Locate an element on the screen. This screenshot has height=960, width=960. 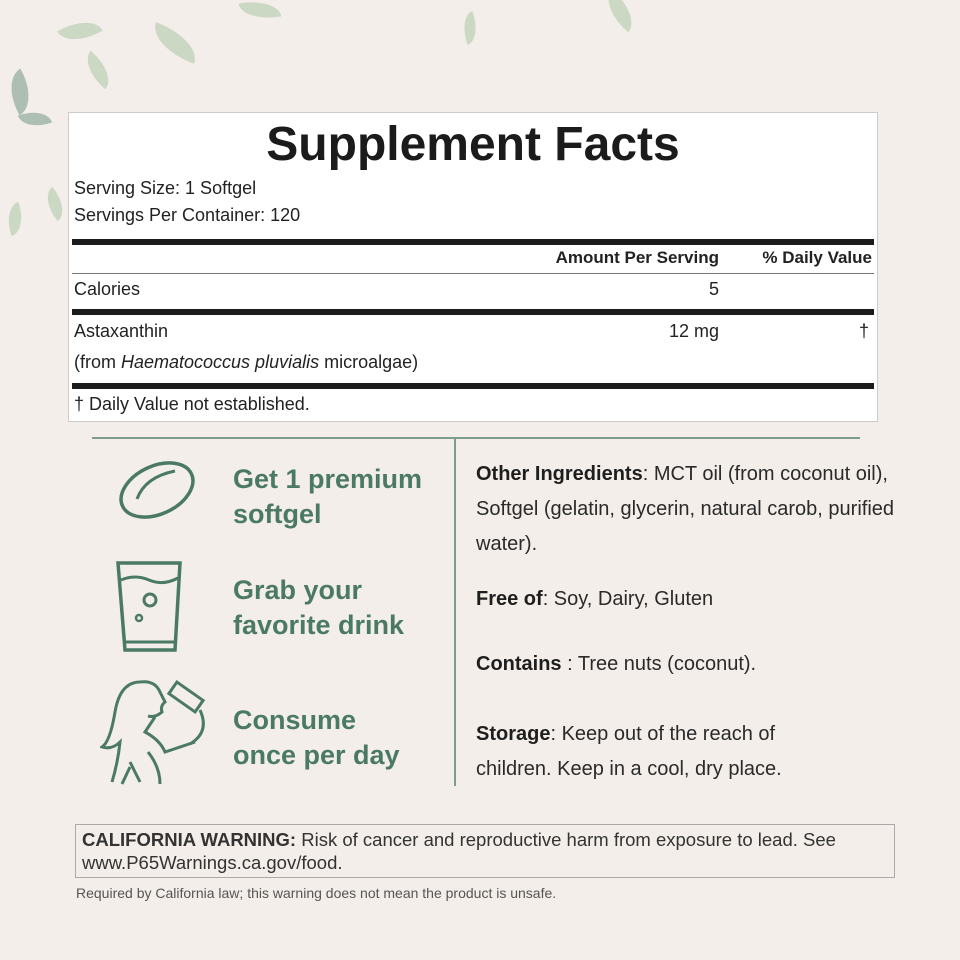
calories-amount: 5 is located at coordinates (713, 289).